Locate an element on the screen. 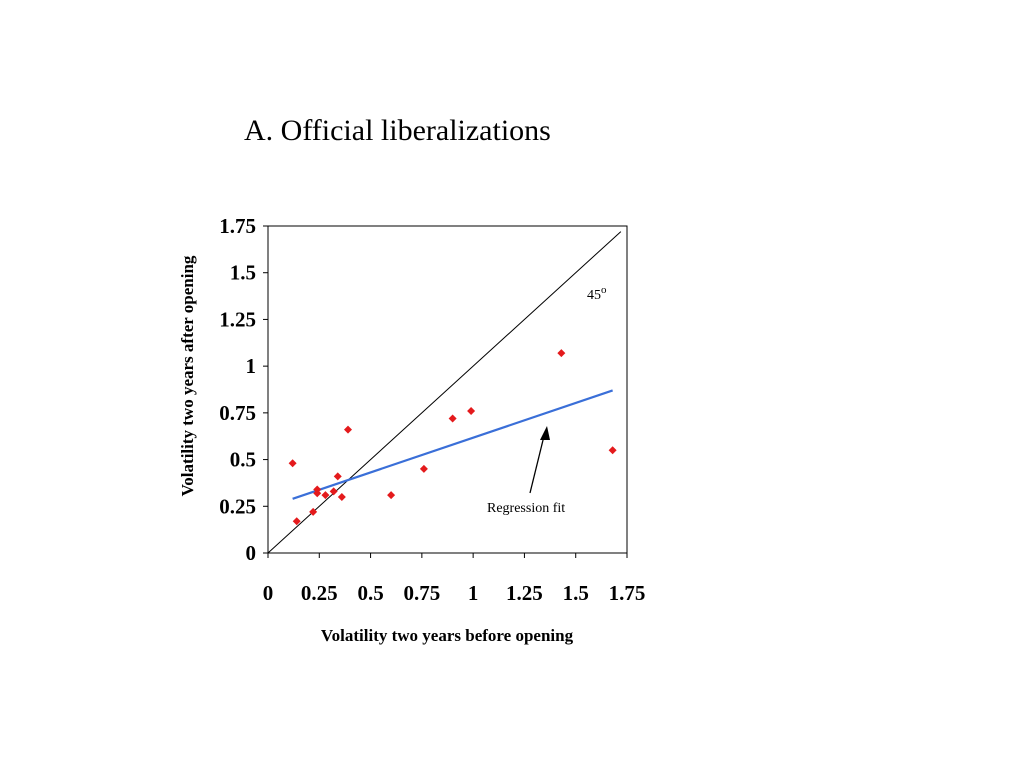 The image size is (1024, 768). chart-title: A. Official liberalizations is located at coordinates (397, 130).